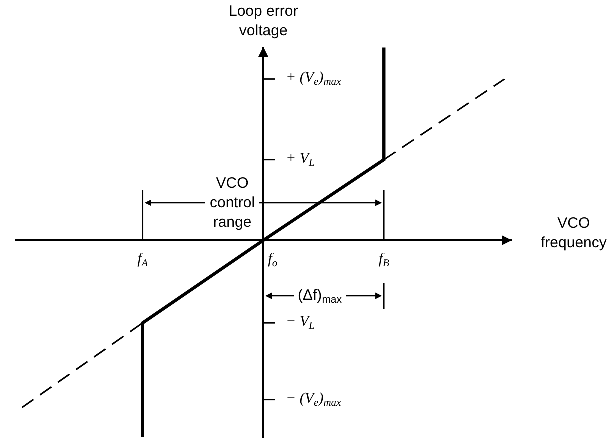 Image resolution: width=609 pixels, height=441 pixels. What do you see at coordinates (301, 323) in the screenshot?
I see `ref-line-label: − V$_{L}$` at bounding box center [301, 323].